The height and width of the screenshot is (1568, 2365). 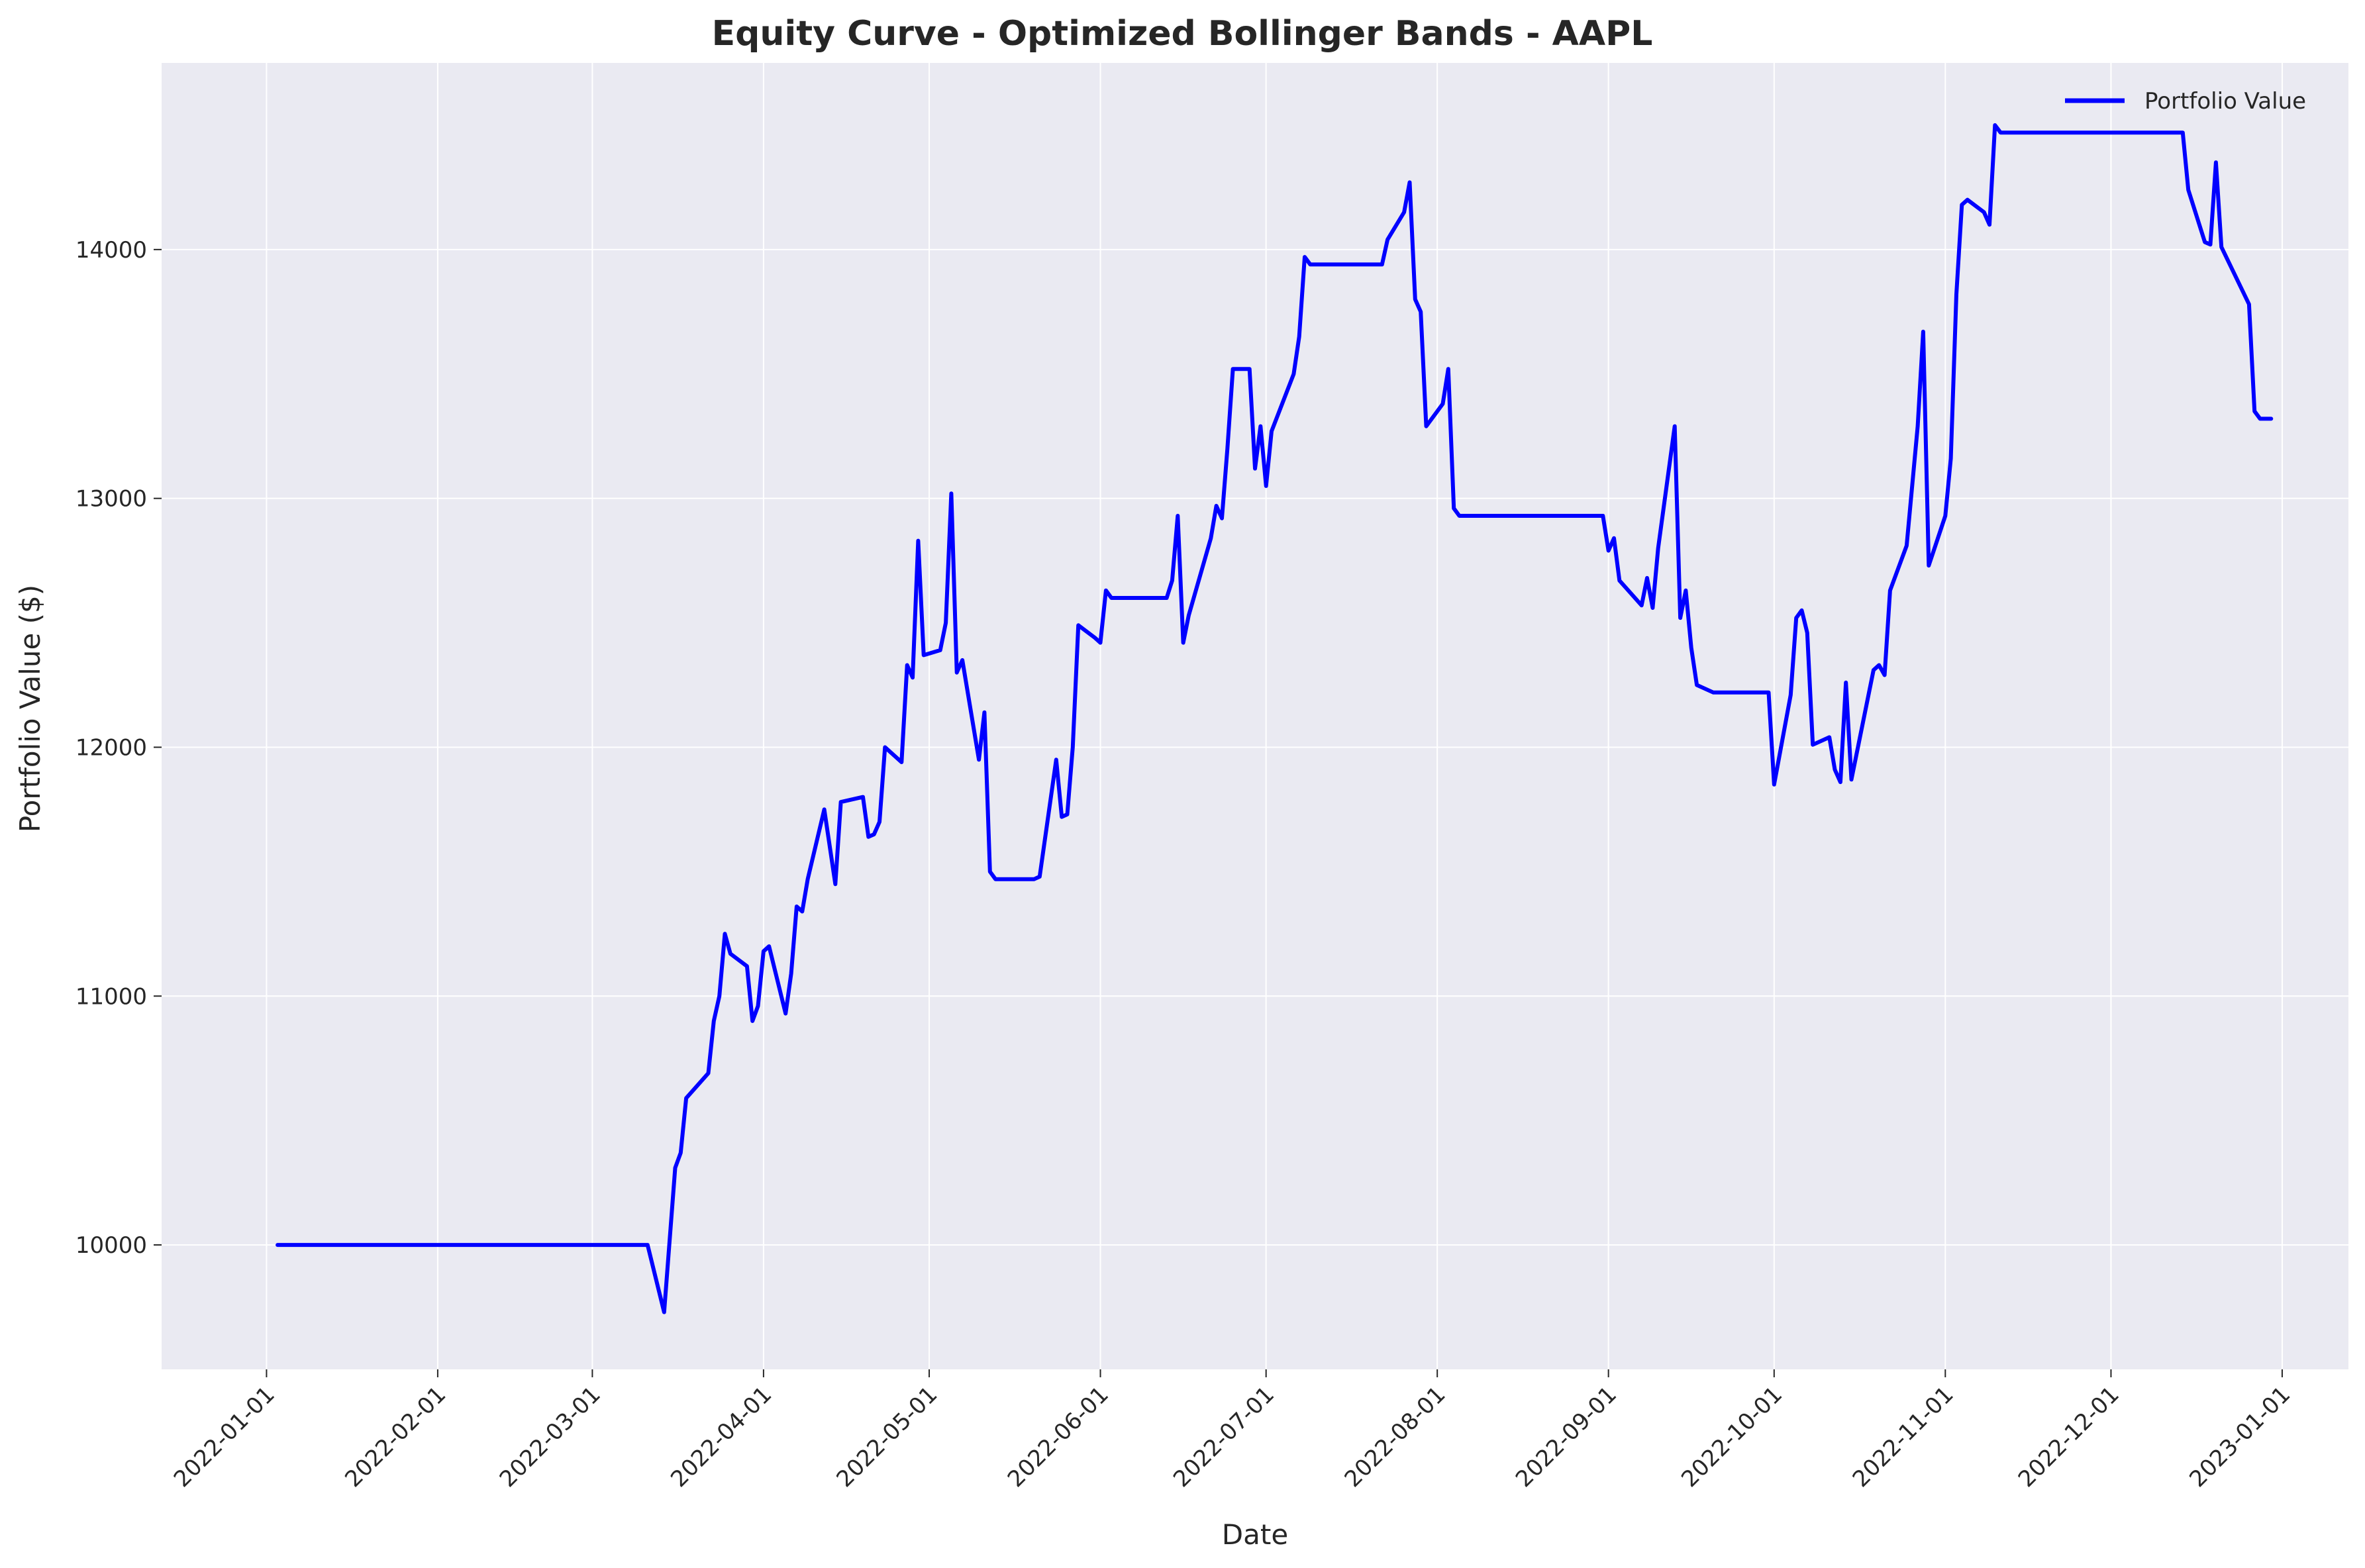 What do you see at coordinates (111, 996) in the screenshot?
I see `y-tick-label: 11000` at bounding box center [111, 996].